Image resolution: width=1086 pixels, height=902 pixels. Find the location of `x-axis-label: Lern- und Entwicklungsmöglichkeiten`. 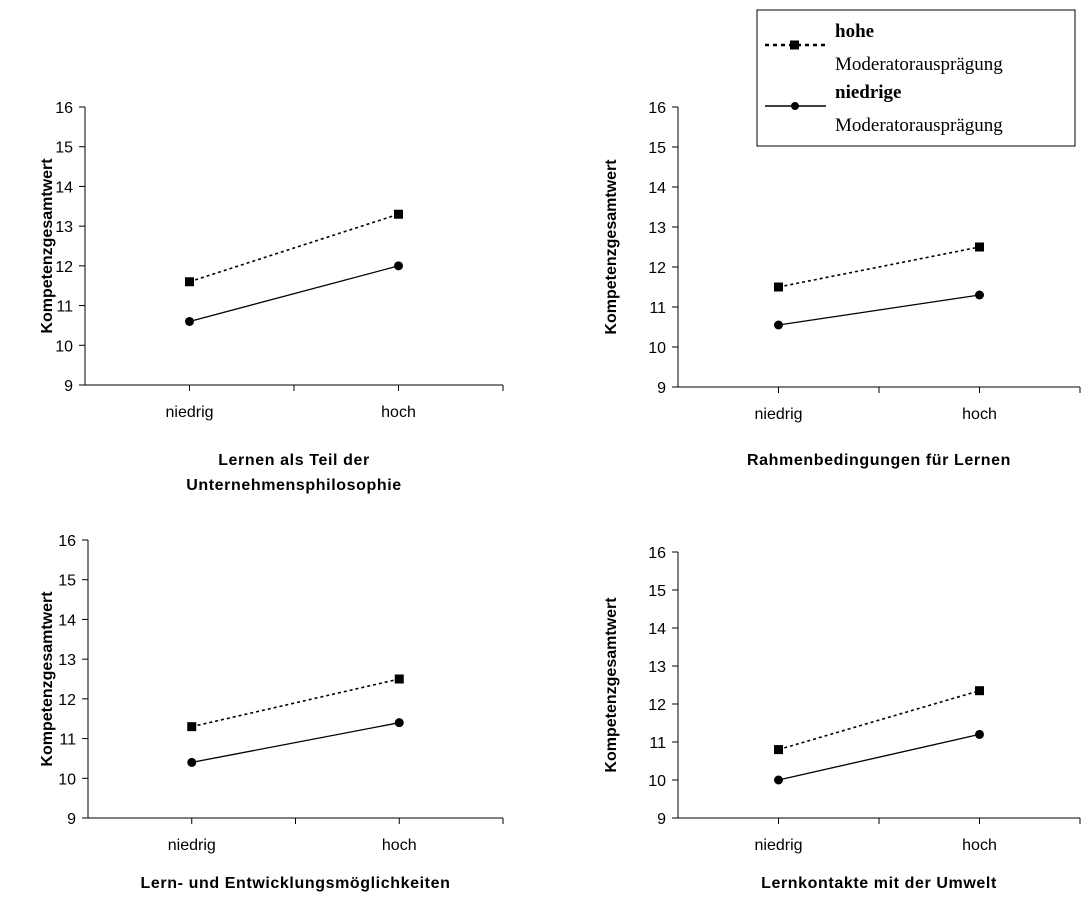

x-axis-label: Lern- und Entwicklungsmöglichkeiten is located at coordinates (296, 883).